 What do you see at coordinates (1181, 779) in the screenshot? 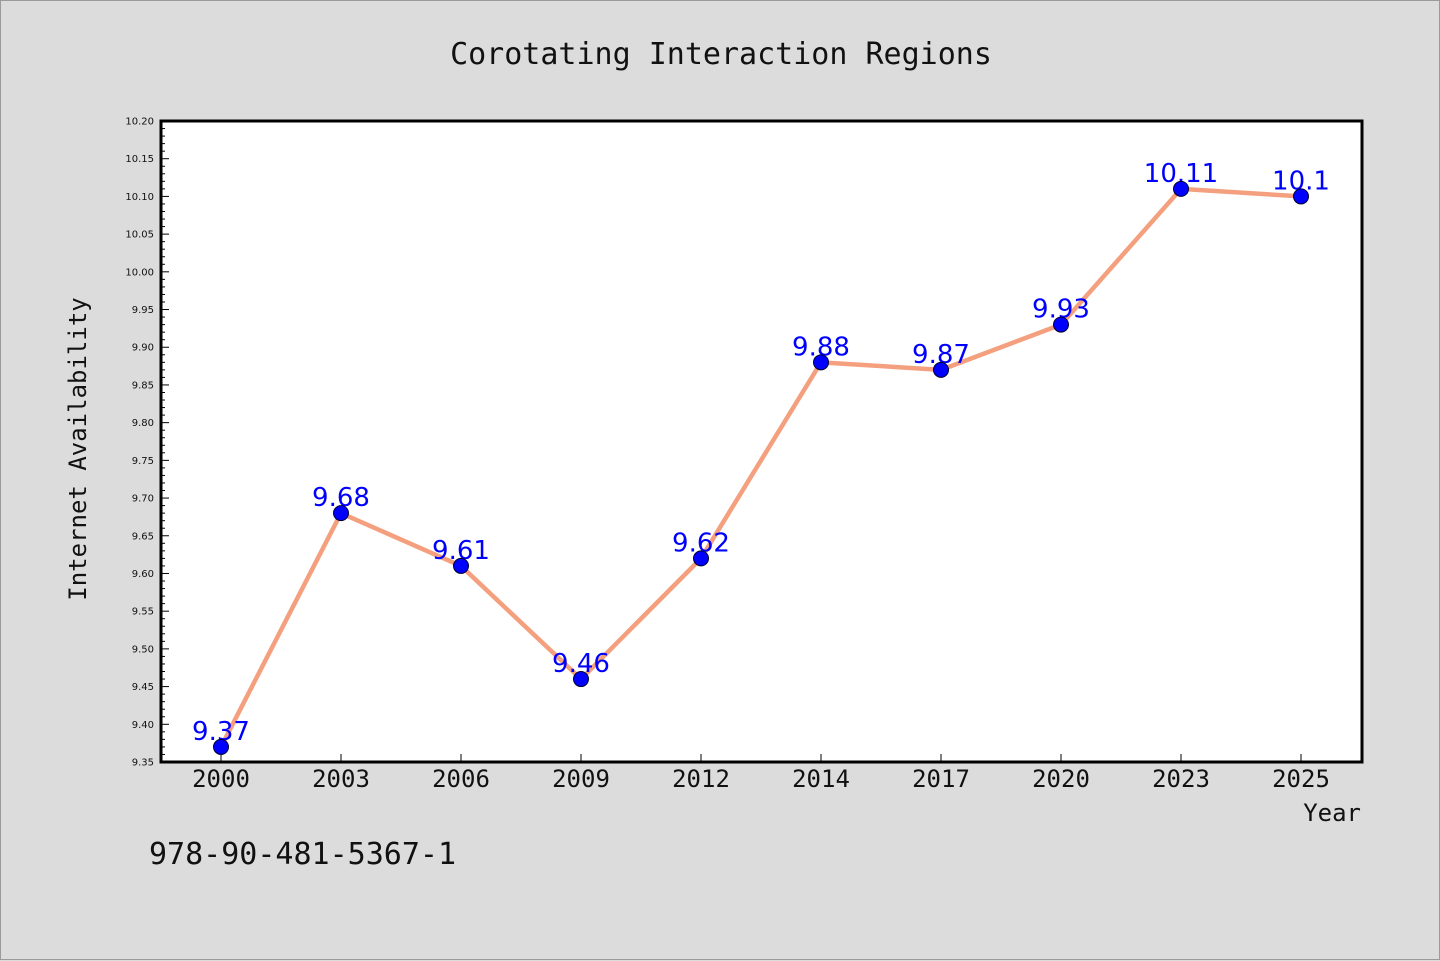
I see `x-tick-label: 2023` at bounding box center [1181, 779].